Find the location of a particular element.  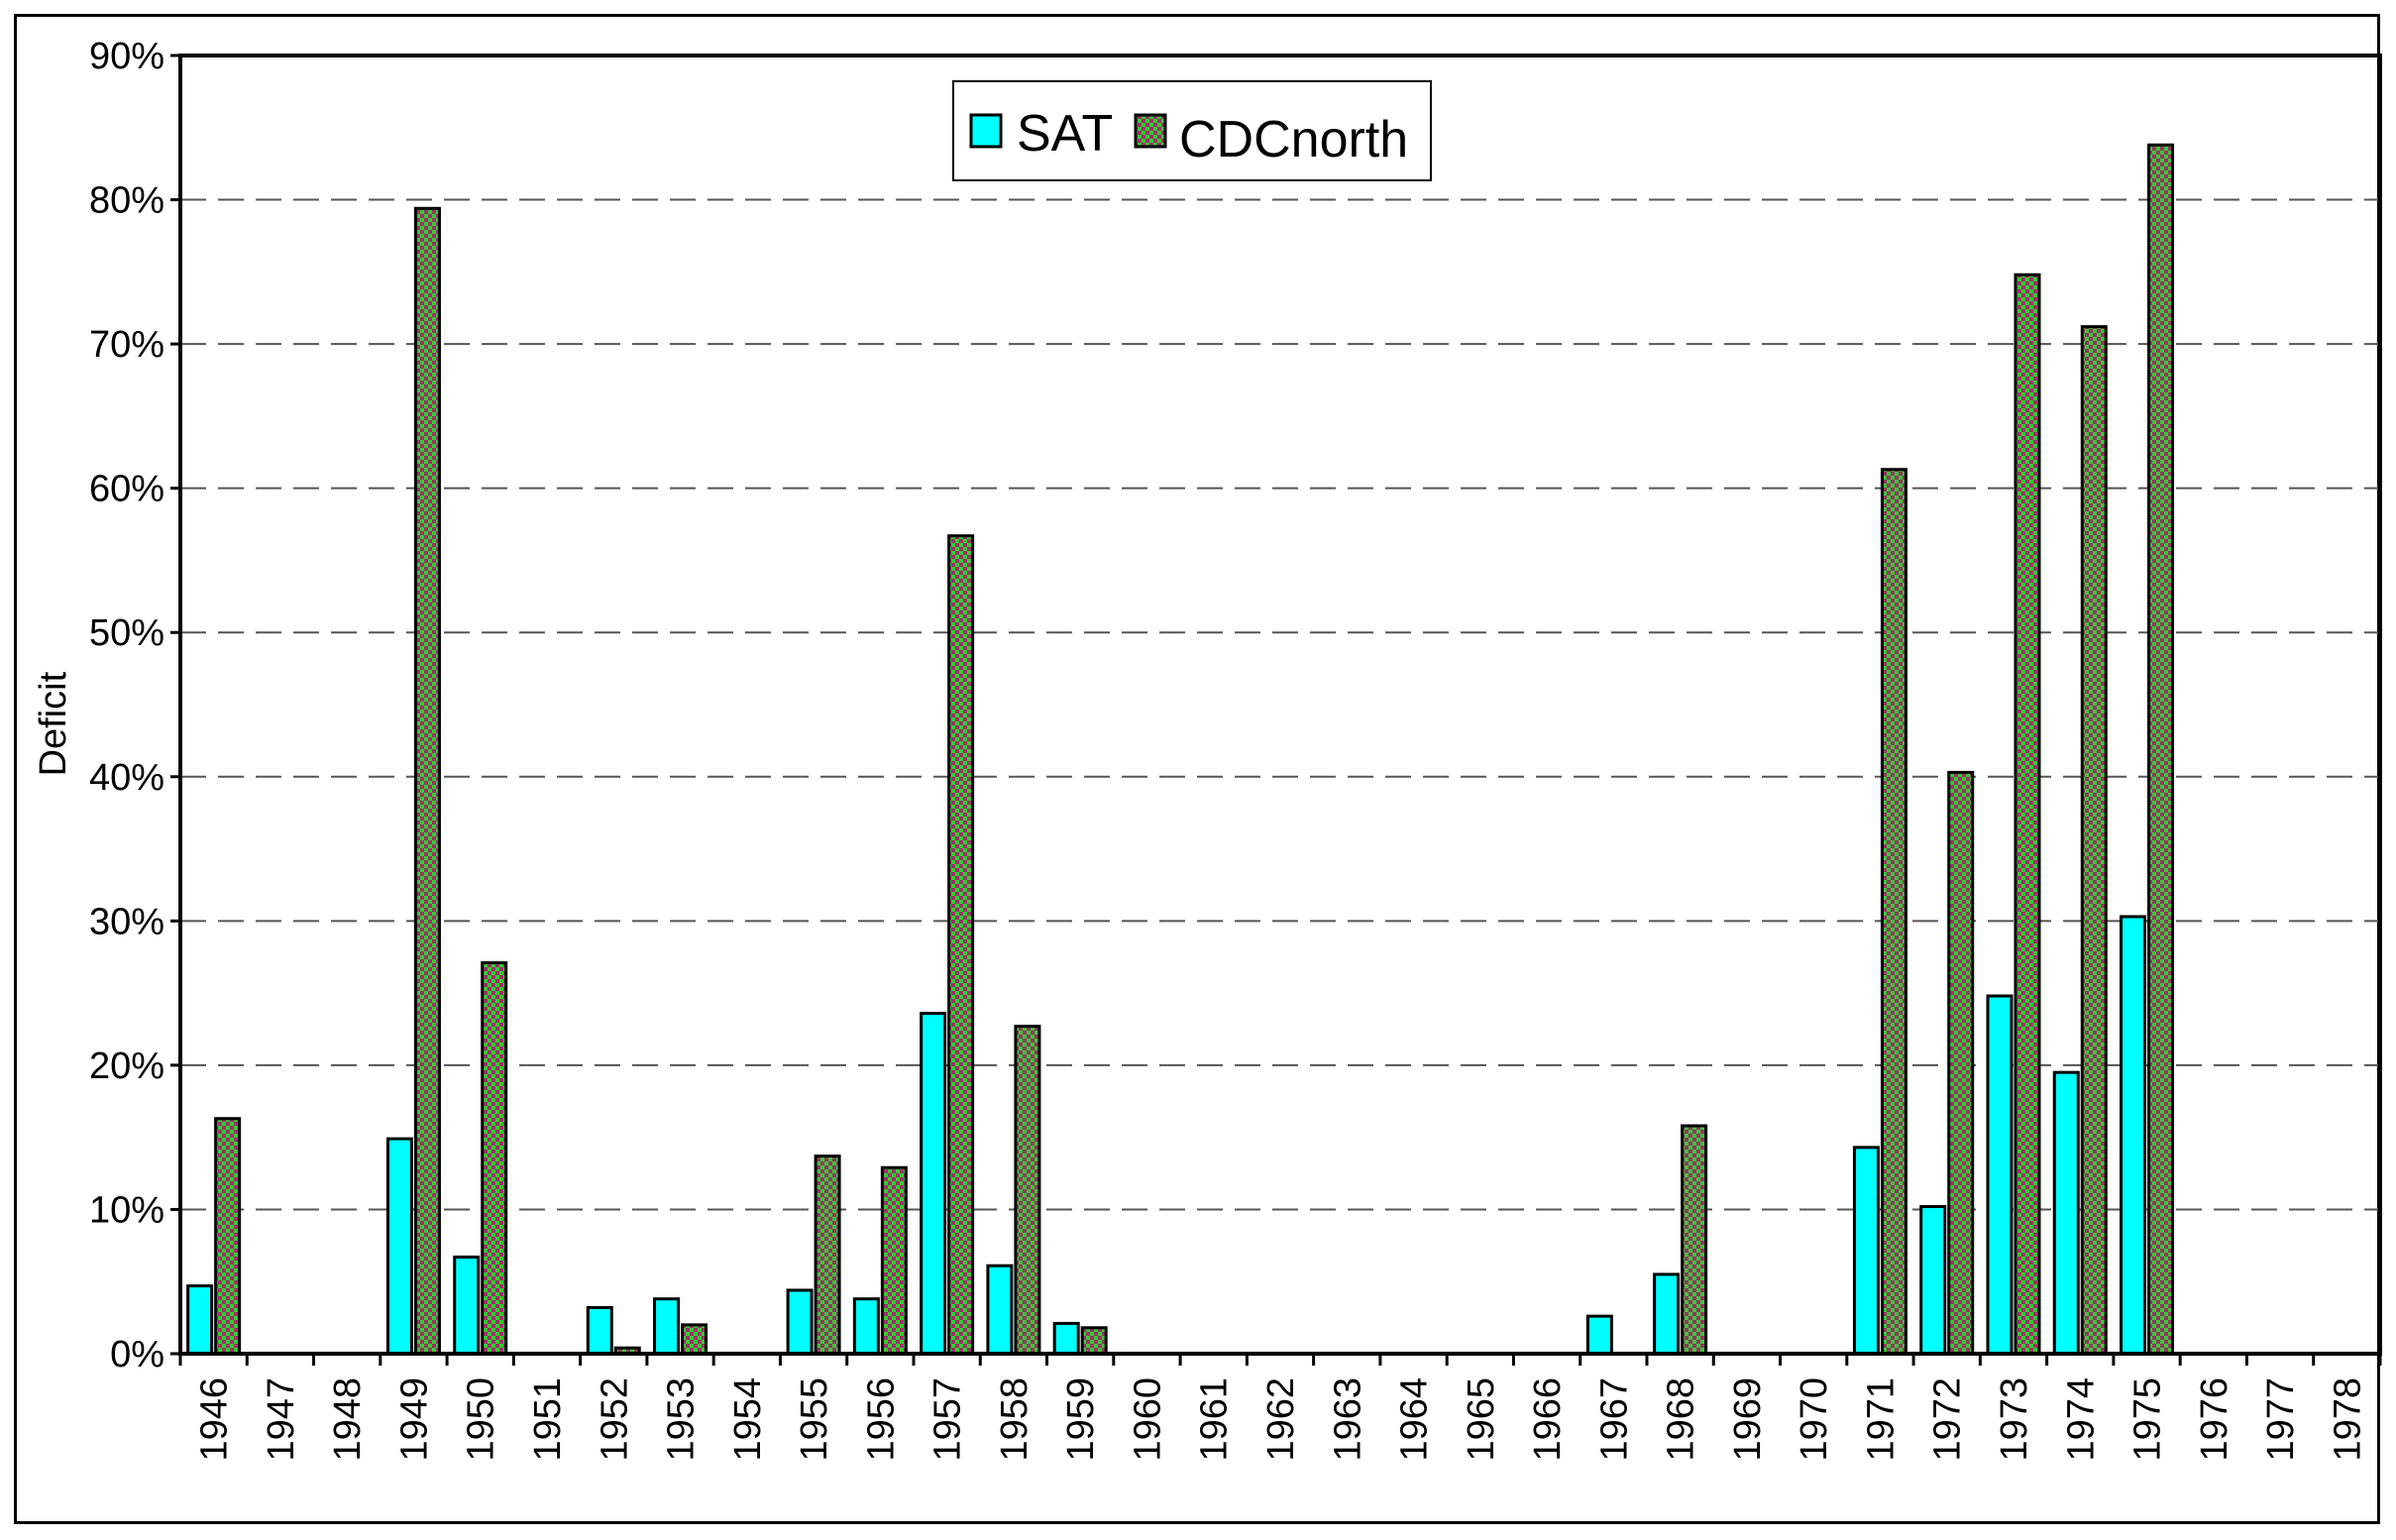

bar-cdcnorth-1949 is located at coordinates (427, 781).